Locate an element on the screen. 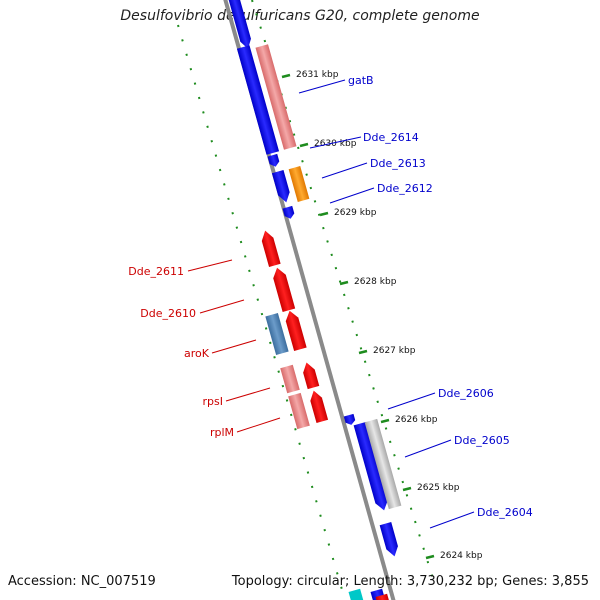 Image resolution: width=600 pixels, height=600 pixels. accession-text: Accession: NC_007519 is located at coordinates (82, 581).